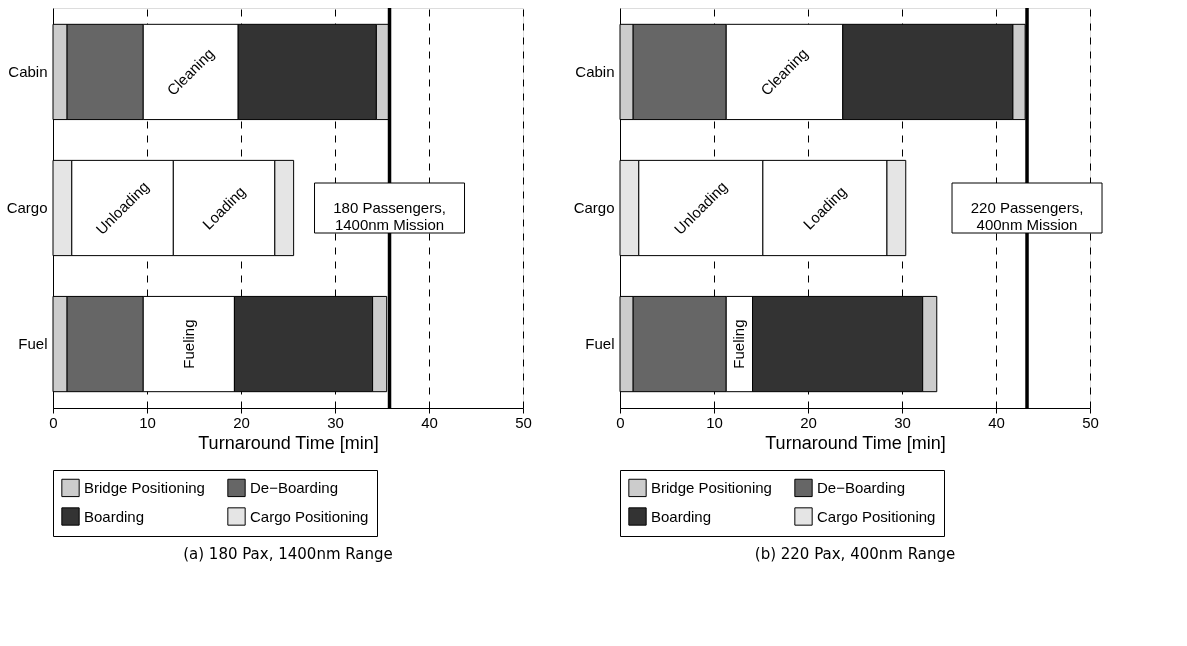 This screenshot has height=646, width=1187. Describe the element at coordinates (855, 553) in the screenshot. I see `text: (b) 220 Pax, 400nm Range` at that location.